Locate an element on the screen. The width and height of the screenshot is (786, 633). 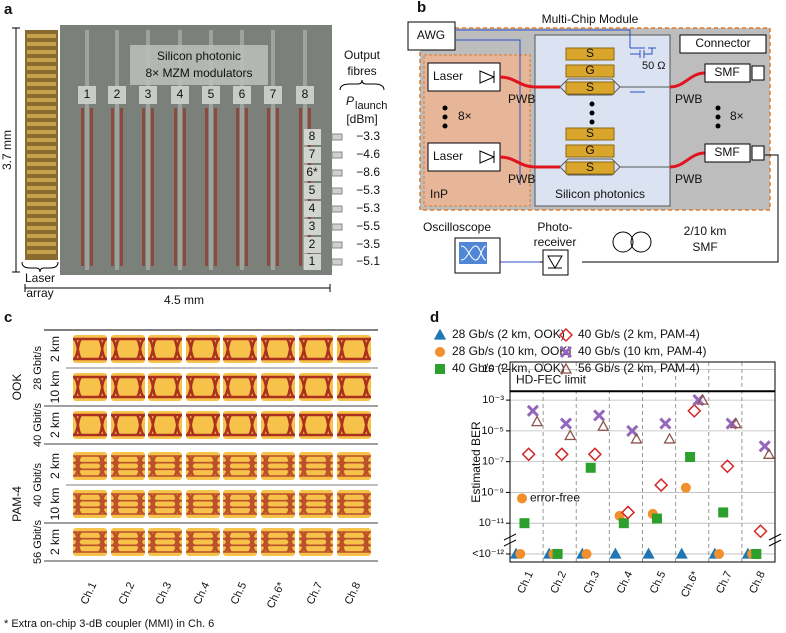
x-tick-label: Ch.1 is located at coordinates (525, 582).